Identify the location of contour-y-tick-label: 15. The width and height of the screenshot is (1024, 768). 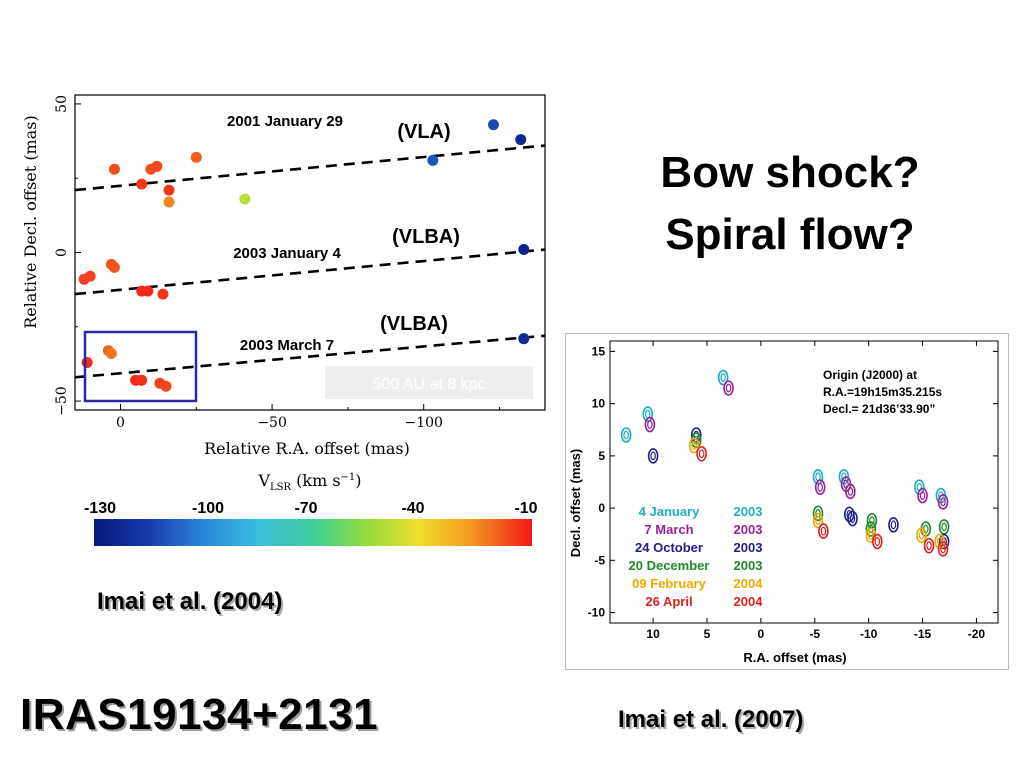
(599, 351).